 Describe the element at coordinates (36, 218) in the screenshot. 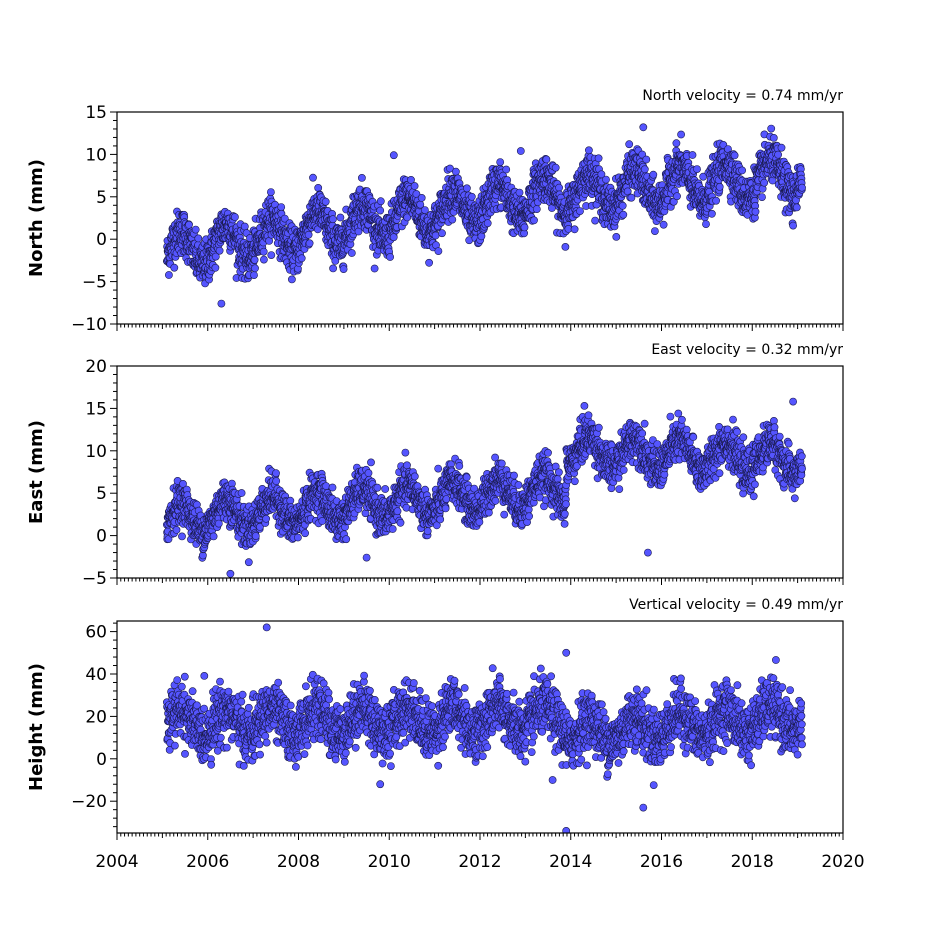

I see `north-axis-label: North (mm)` at that location.